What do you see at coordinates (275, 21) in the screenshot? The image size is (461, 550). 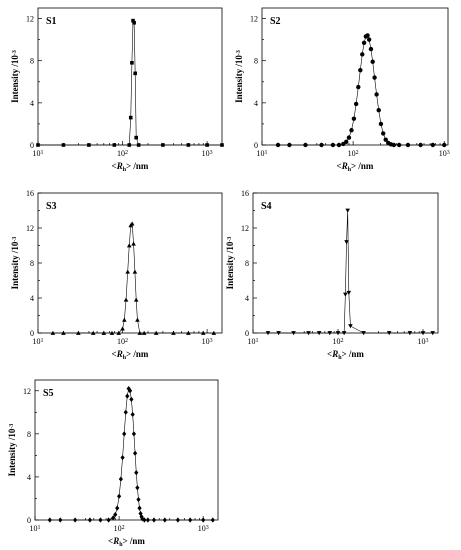 I see `panel-label: S2` at bounding box center [275, 21].